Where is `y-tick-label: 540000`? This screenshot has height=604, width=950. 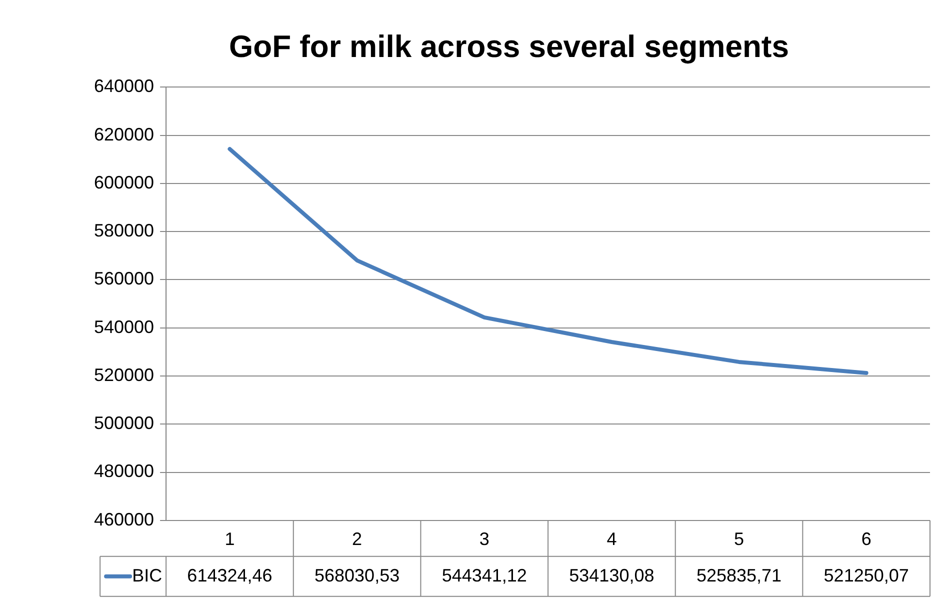
y-tick-label: 540000 is located at coordinates (124, 326).